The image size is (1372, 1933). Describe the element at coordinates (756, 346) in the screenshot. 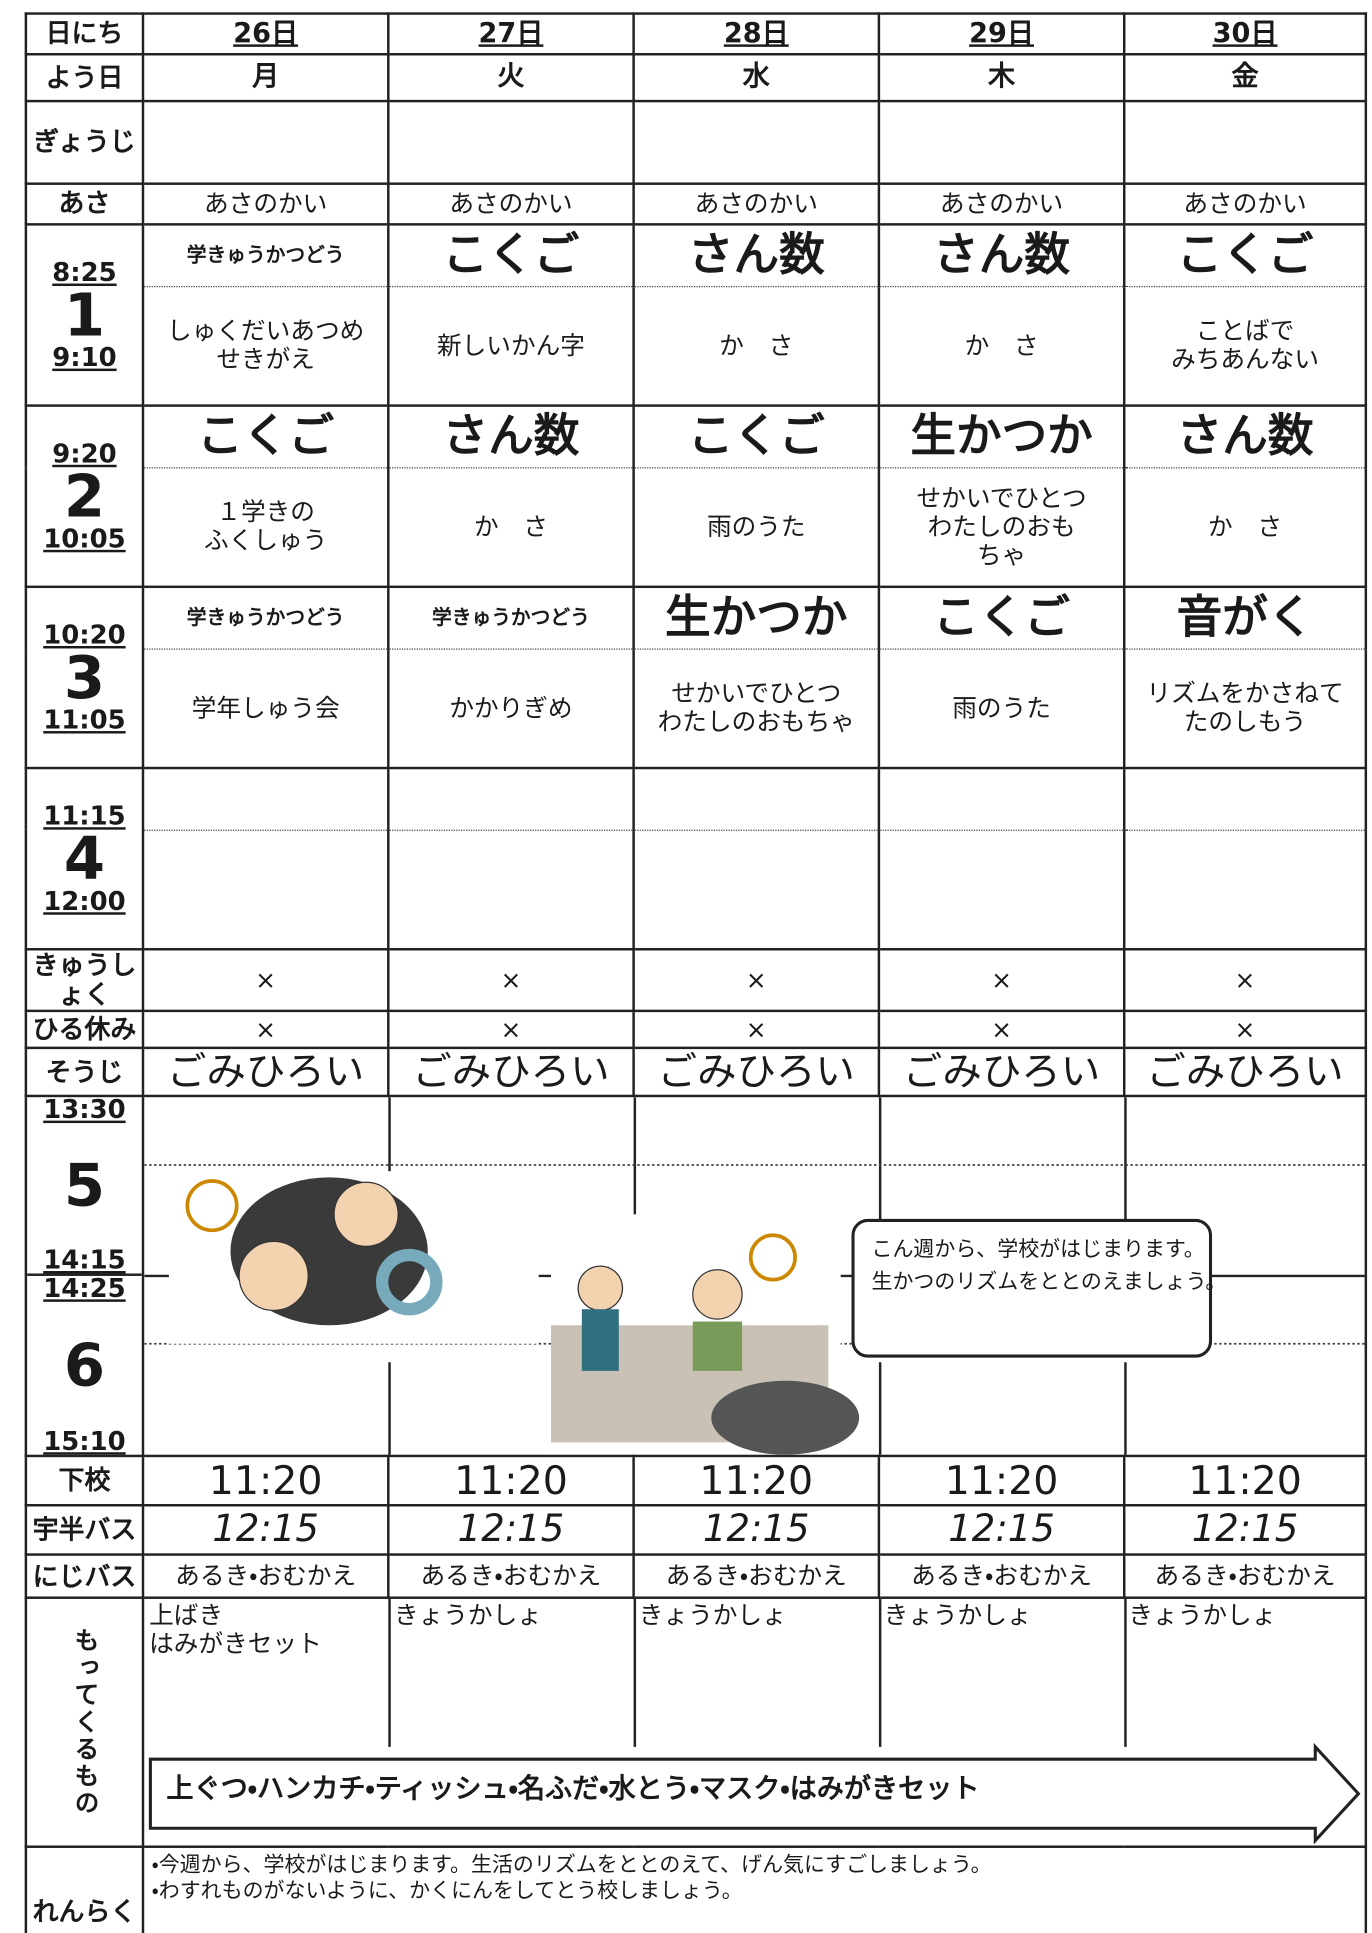

I see `content-cell: か さ` at that location.